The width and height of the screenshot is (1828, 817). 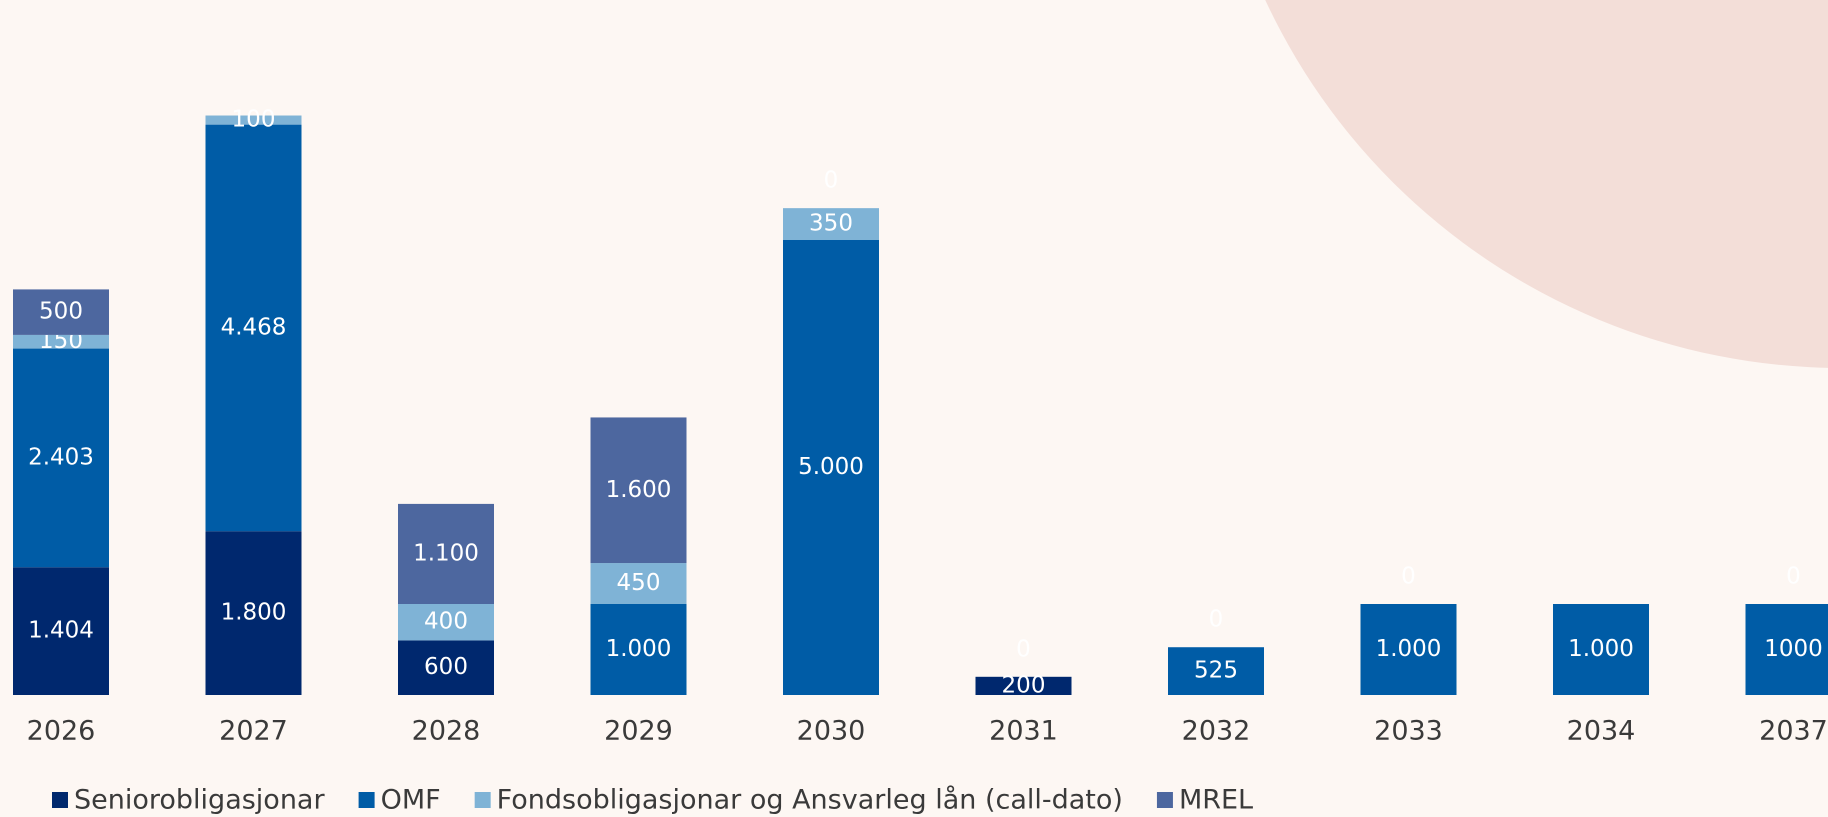 I want to click on x-tick-label: 2027, so click(x=253, y=731).